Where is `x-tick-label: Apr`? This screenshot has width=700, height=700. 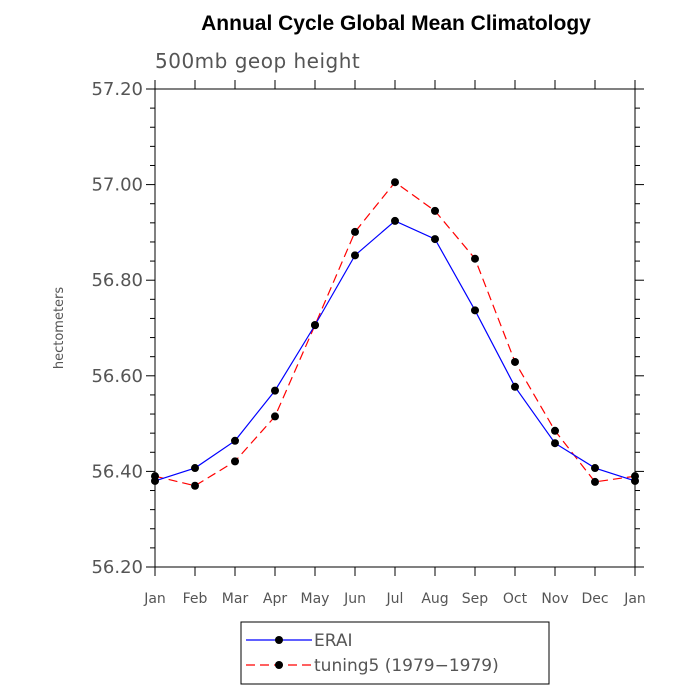 x-tick-label: Apr is located at coordinates (275, 599).